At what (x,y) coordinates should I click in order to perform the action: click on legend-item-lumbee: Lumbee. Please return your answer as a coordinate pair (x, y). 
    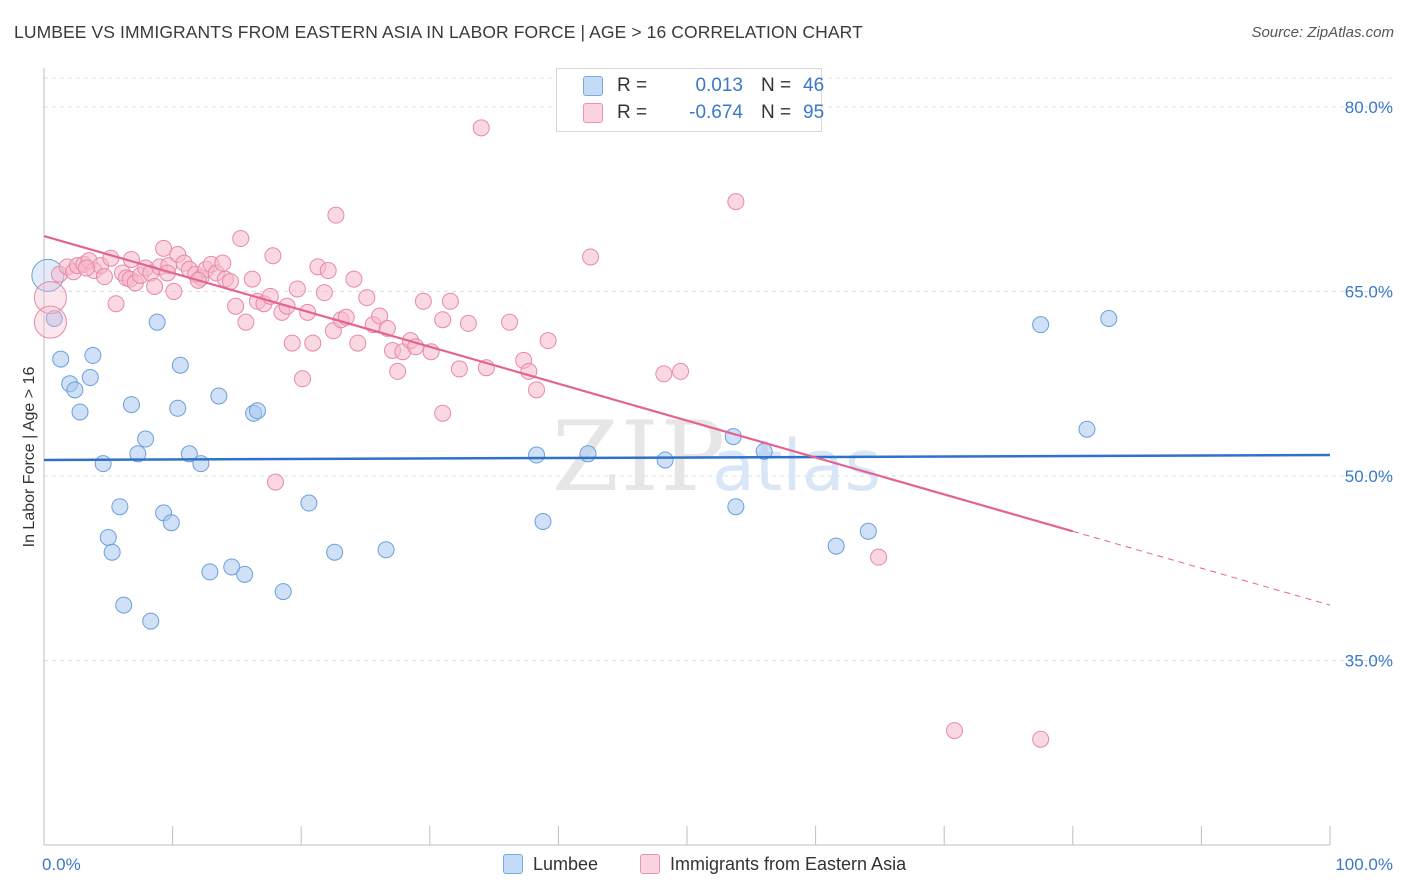
    Looking at the image, I should click on (550, 864).